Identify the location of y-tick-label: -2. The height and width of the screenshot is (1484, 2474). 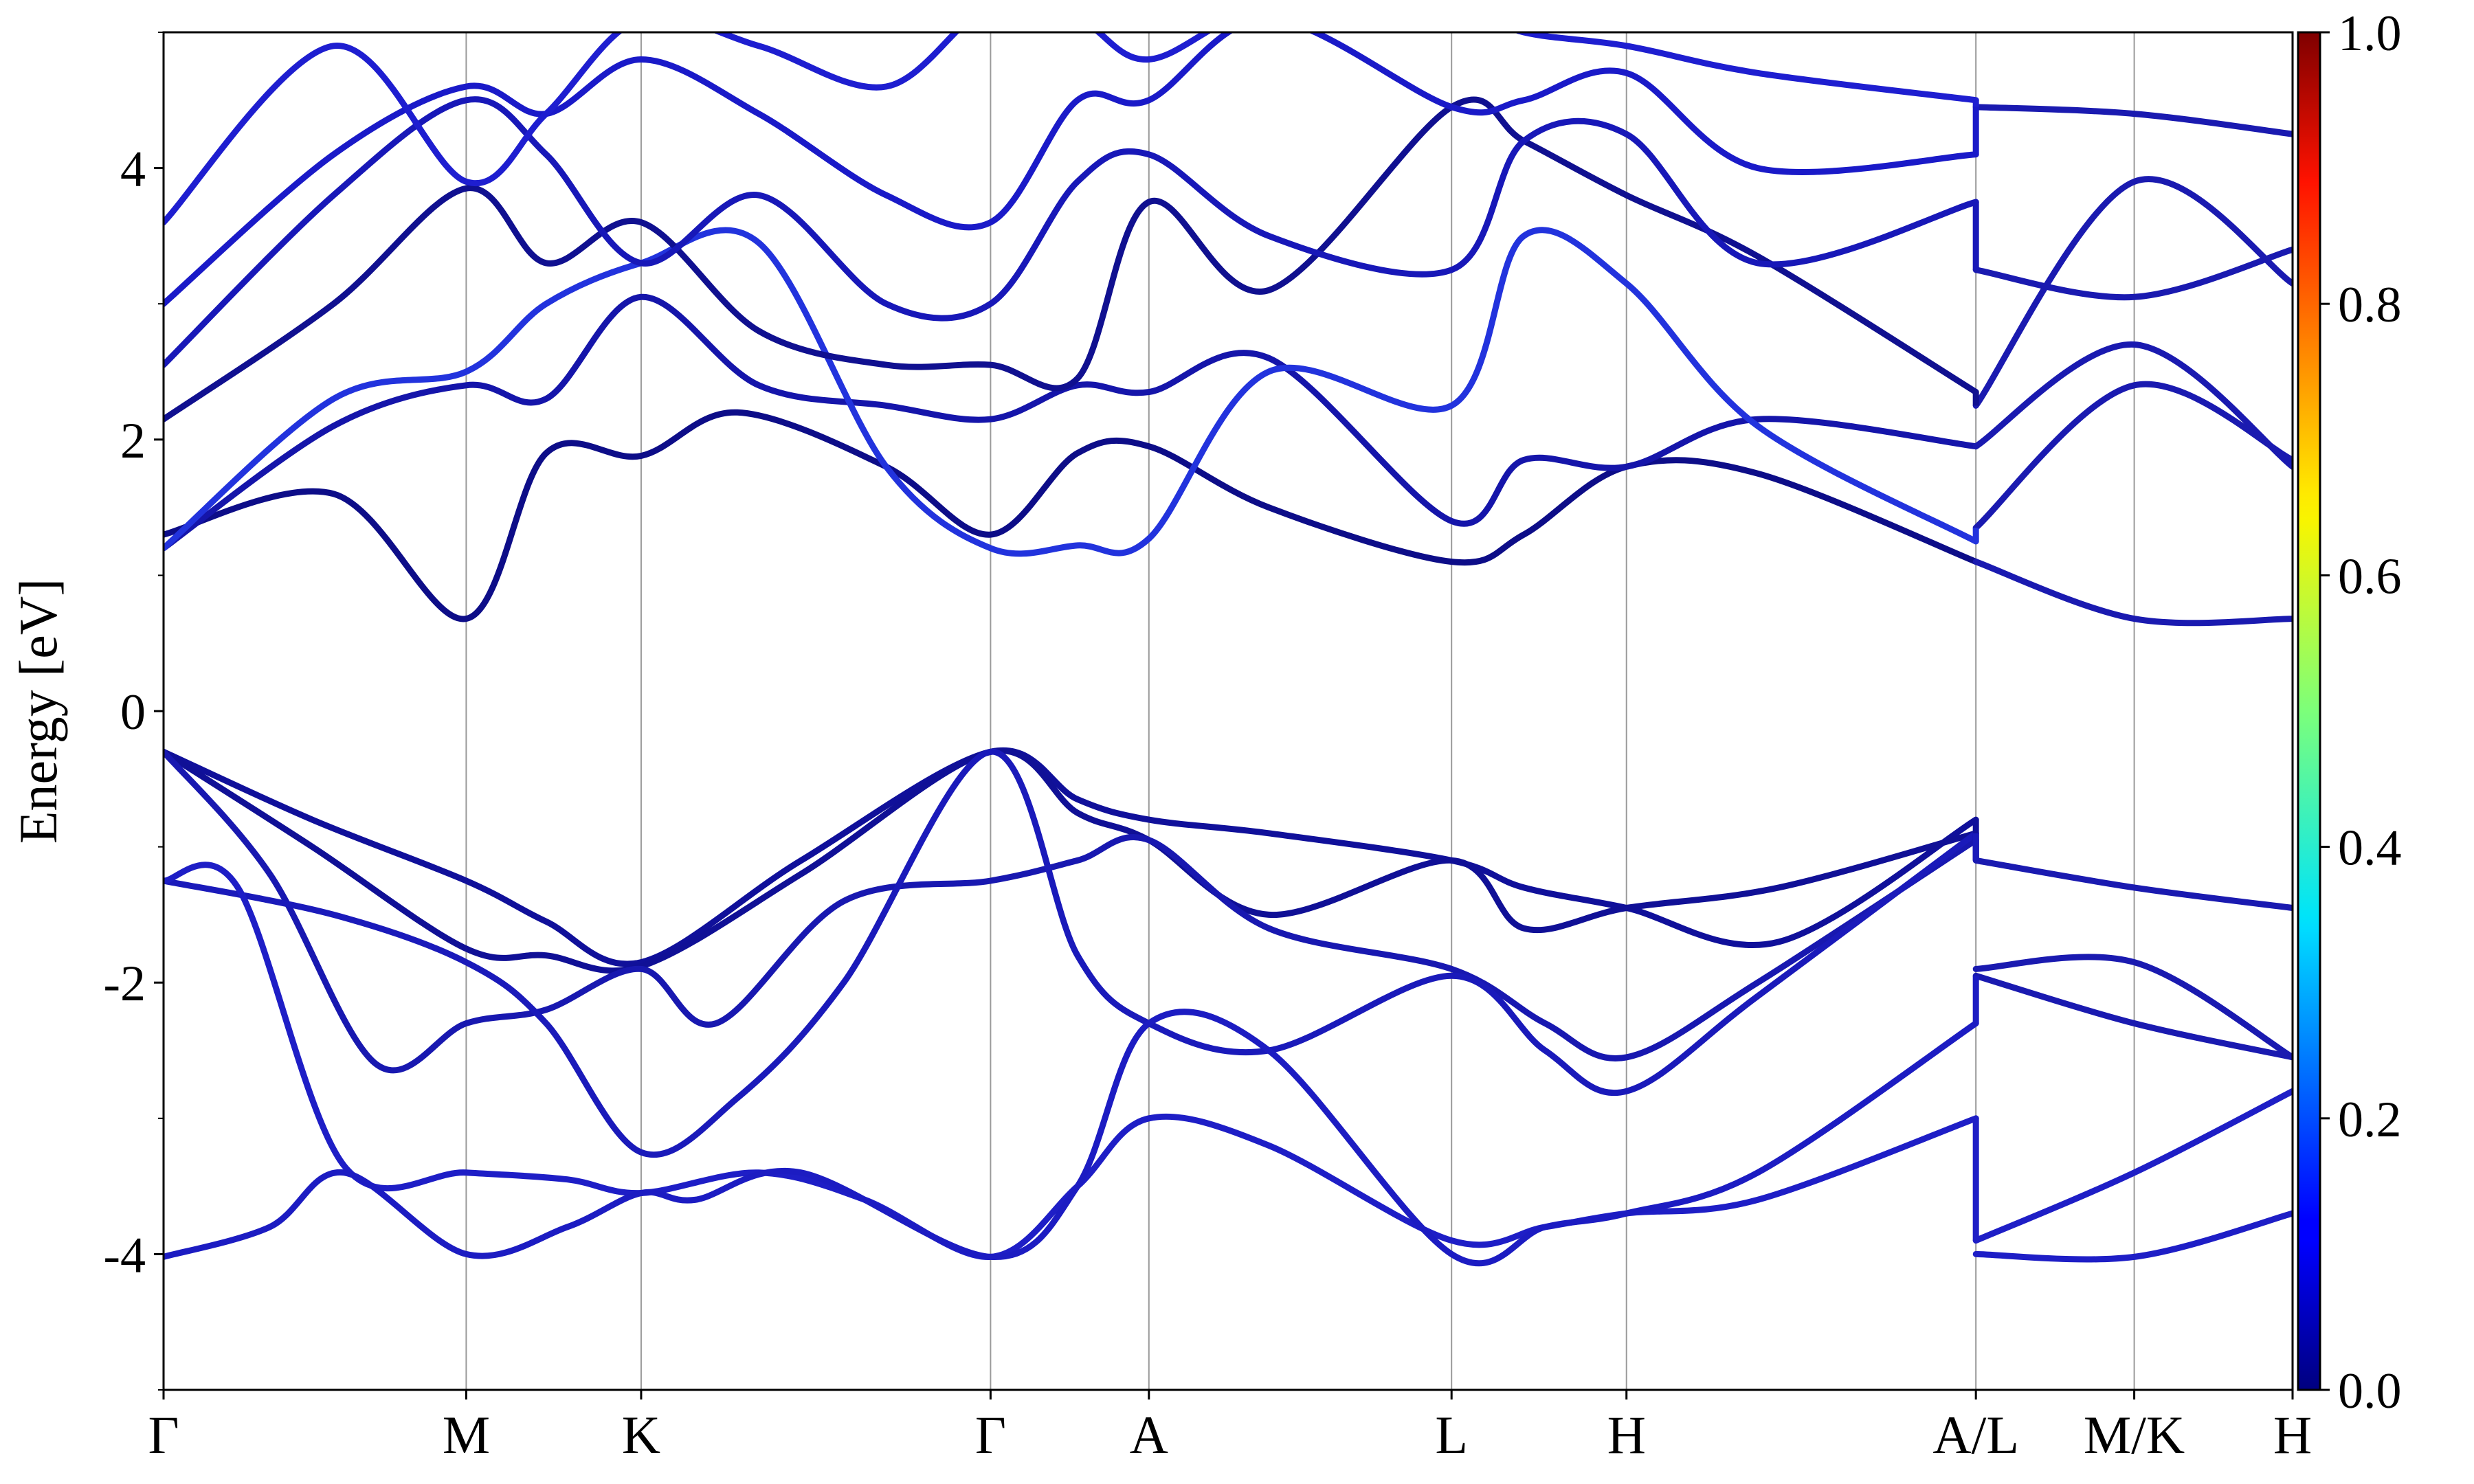
(124, 984).